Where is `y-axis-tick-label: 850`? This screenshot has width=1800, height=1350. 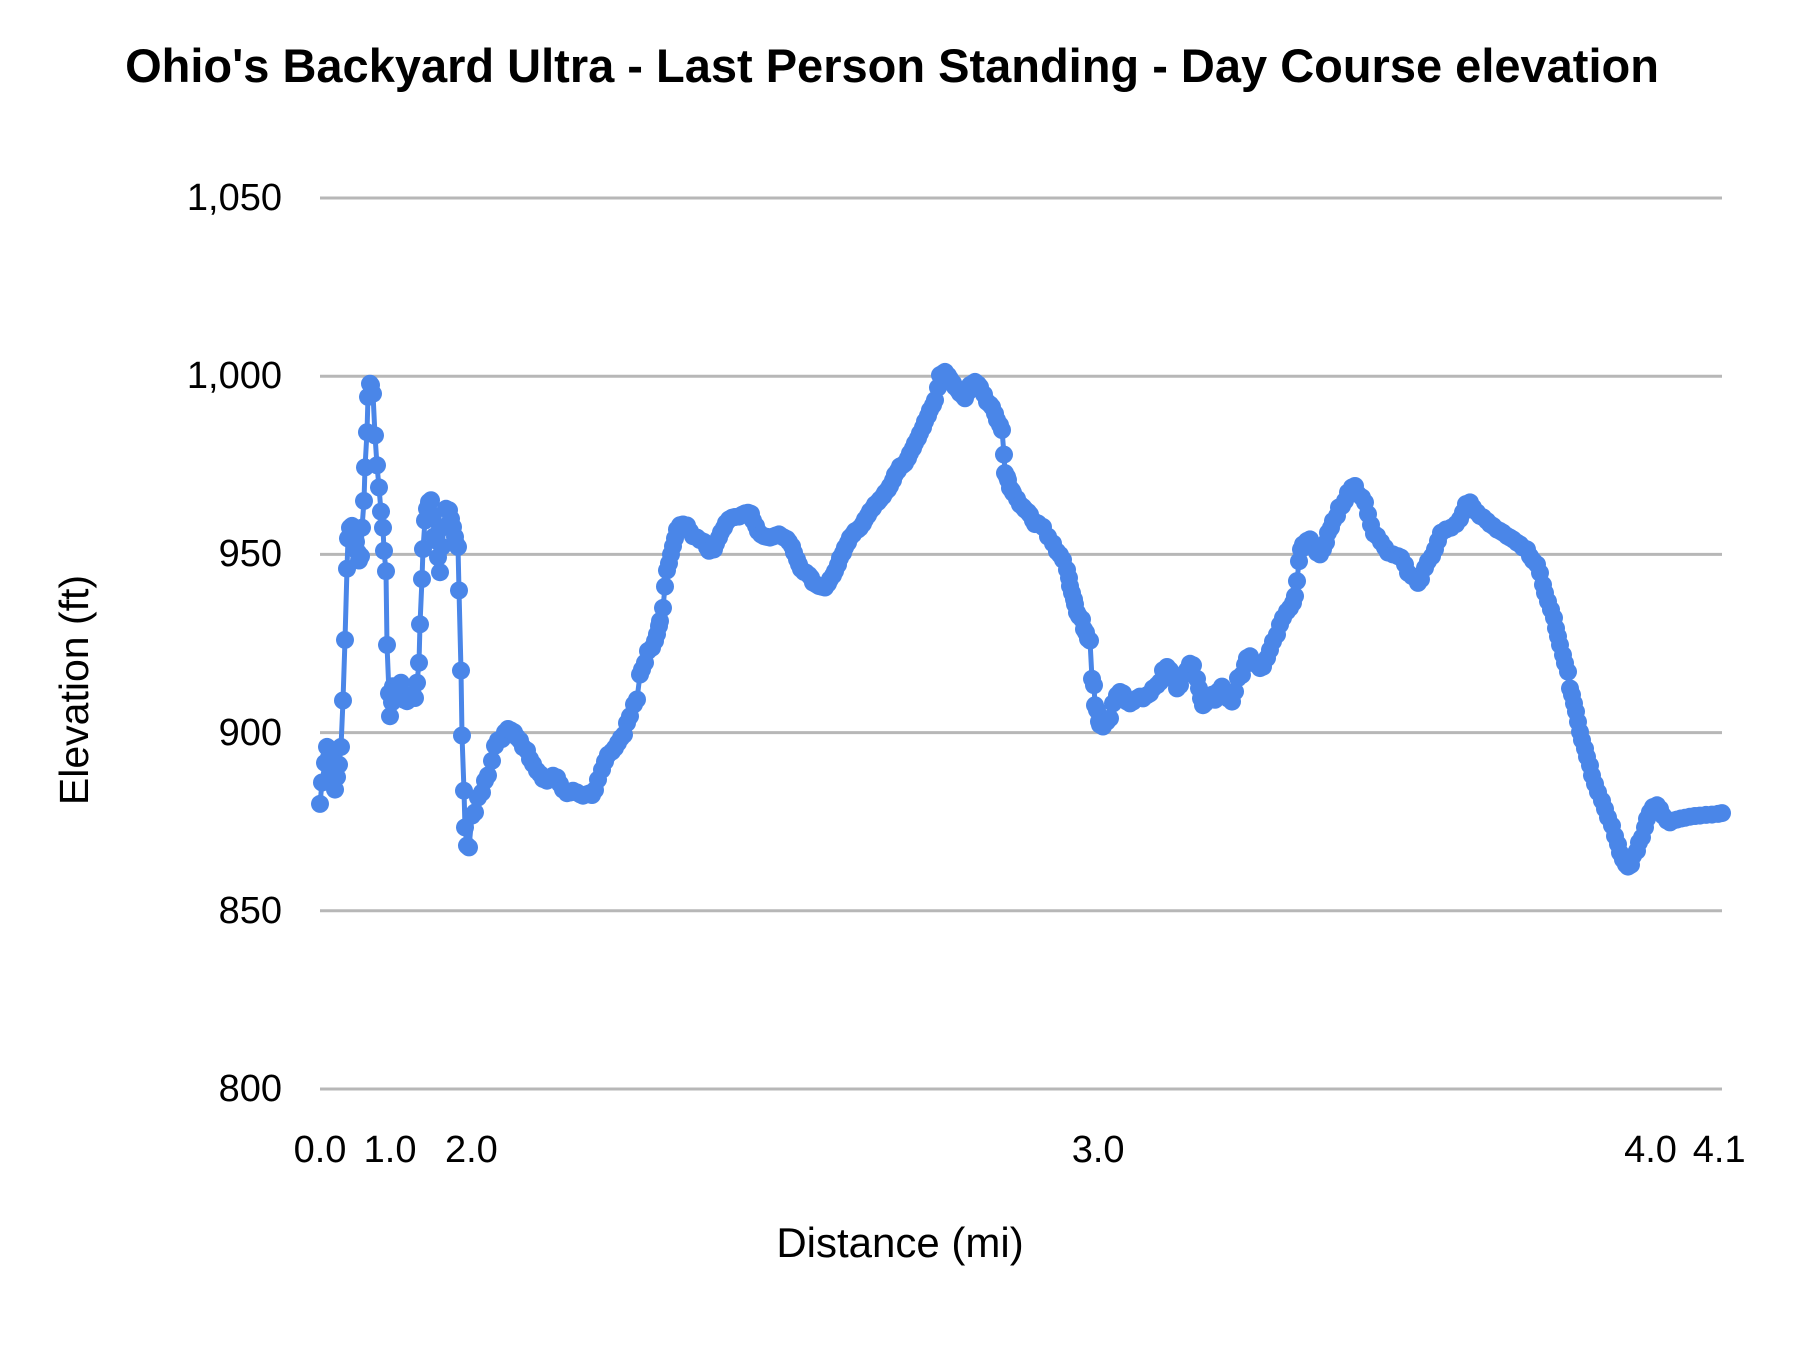
y-axis-tick-label: 850 is located at coordinates (250, 910).